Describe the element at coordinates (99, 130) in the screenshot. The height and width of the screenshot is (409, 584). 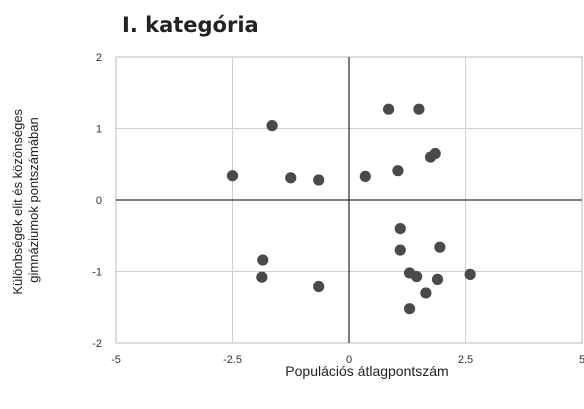
I see `y-tick-label: 1` at that location.